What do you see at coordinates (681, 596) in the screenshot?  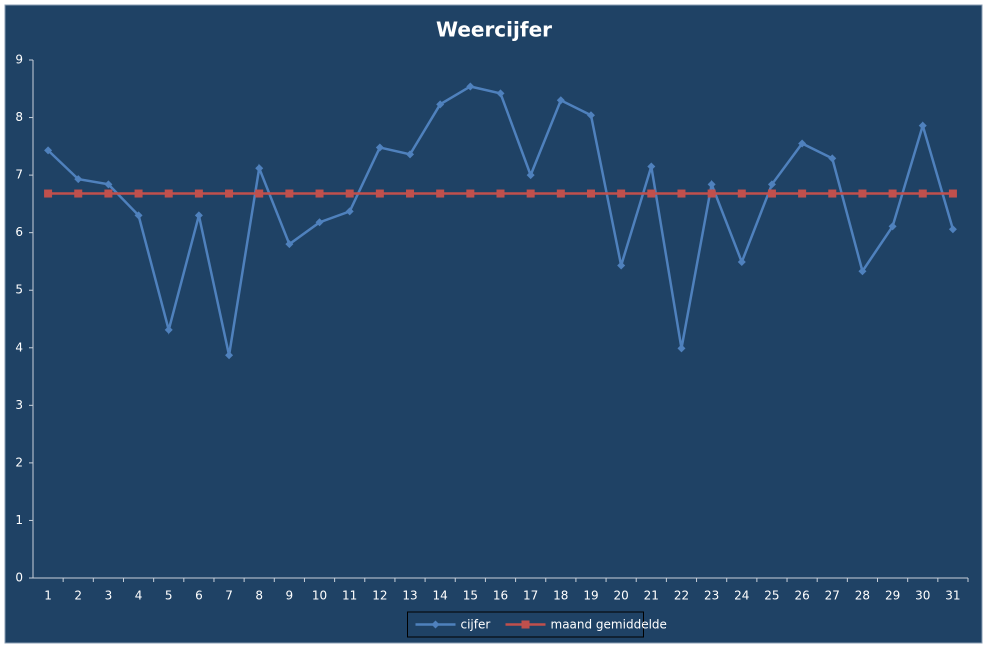 I see `x-tick-label: 22` at bounding box center [681, 596].